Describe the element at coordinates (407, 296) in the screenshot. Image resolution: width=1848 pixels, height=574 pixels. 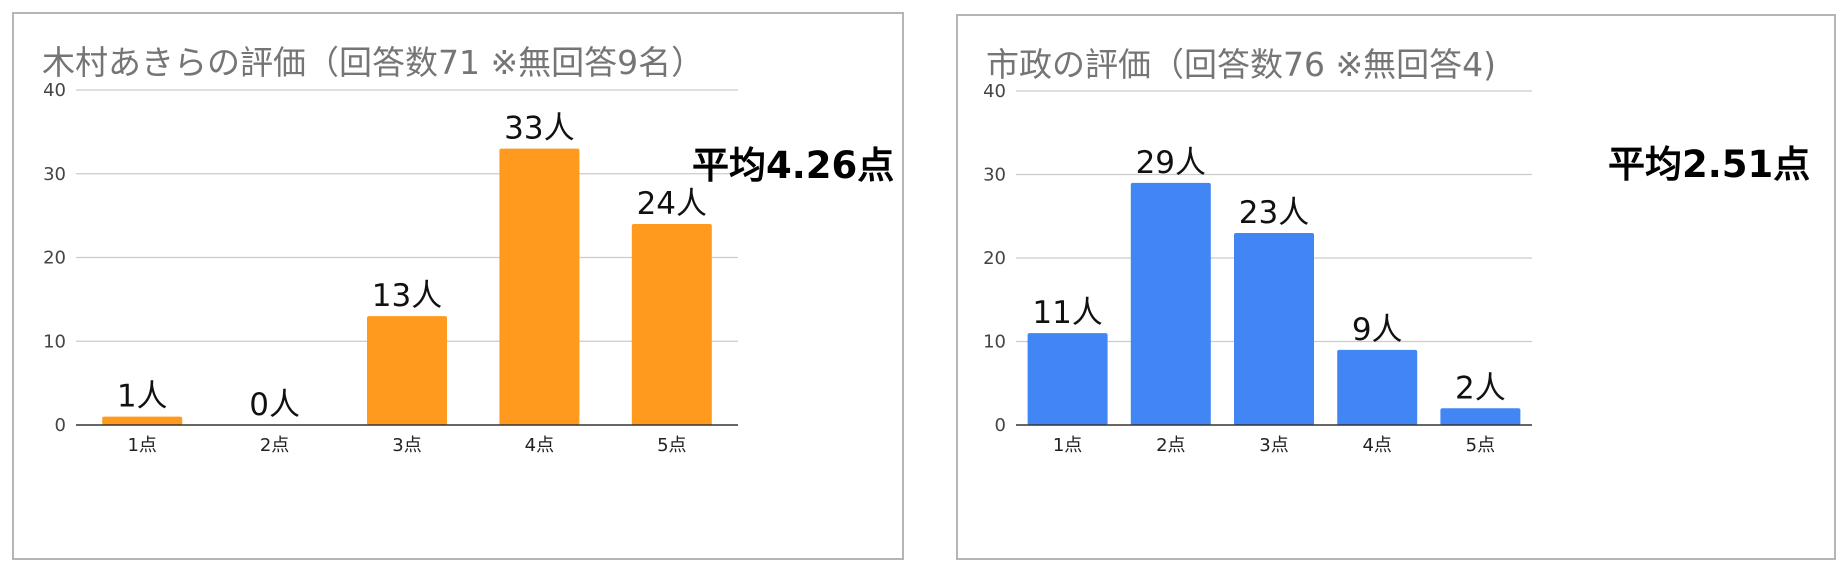
I see `data-label: 13人` at that location.